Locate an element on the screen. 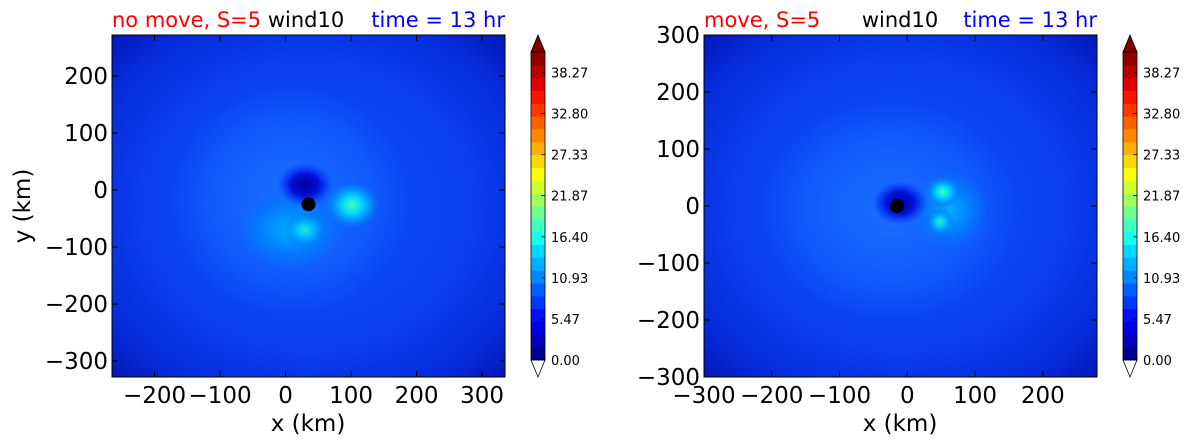 Image resolution: width=1190 pixels, height=447 pixels. colorbar-extend-min is located at coordinates (1130, 369).